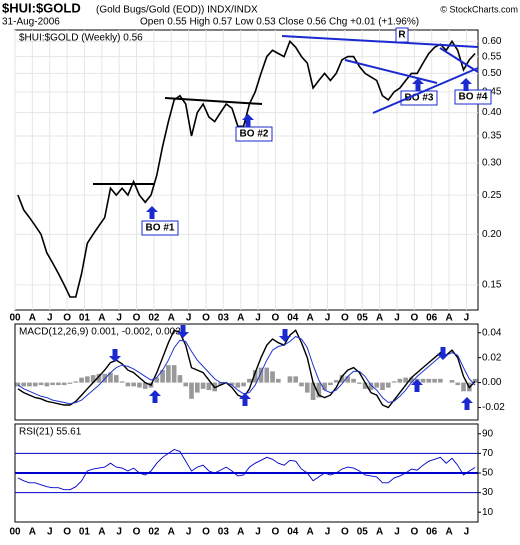  I want to click on y-tick-label: 0.04, so click(492, 332).